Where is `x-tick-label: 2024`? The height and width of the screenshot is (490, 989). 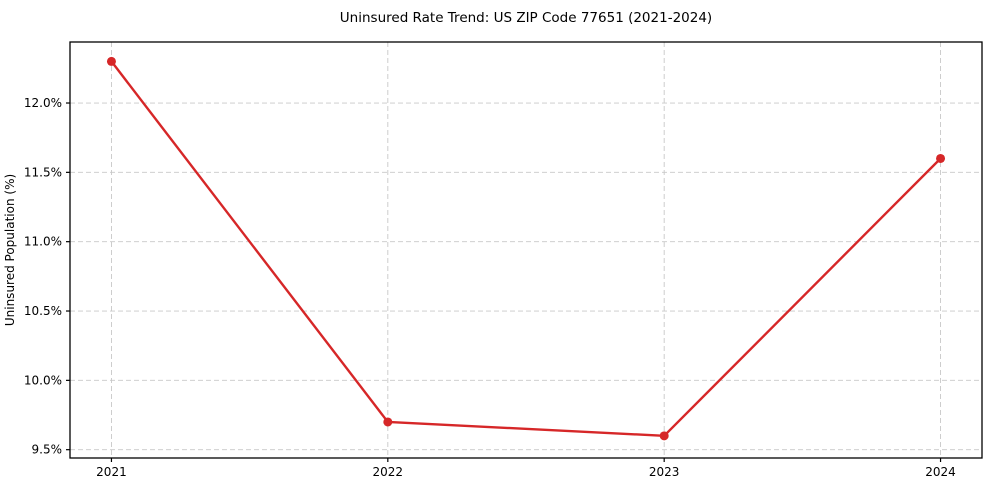 x-tick-label: 2024 is located at coordinates (940, 472).